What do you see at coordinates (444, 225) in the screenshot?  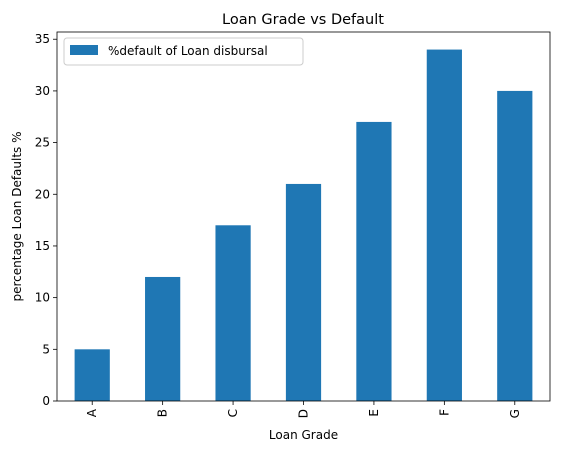 I see `bar-F` at bounding box center [444, 225].